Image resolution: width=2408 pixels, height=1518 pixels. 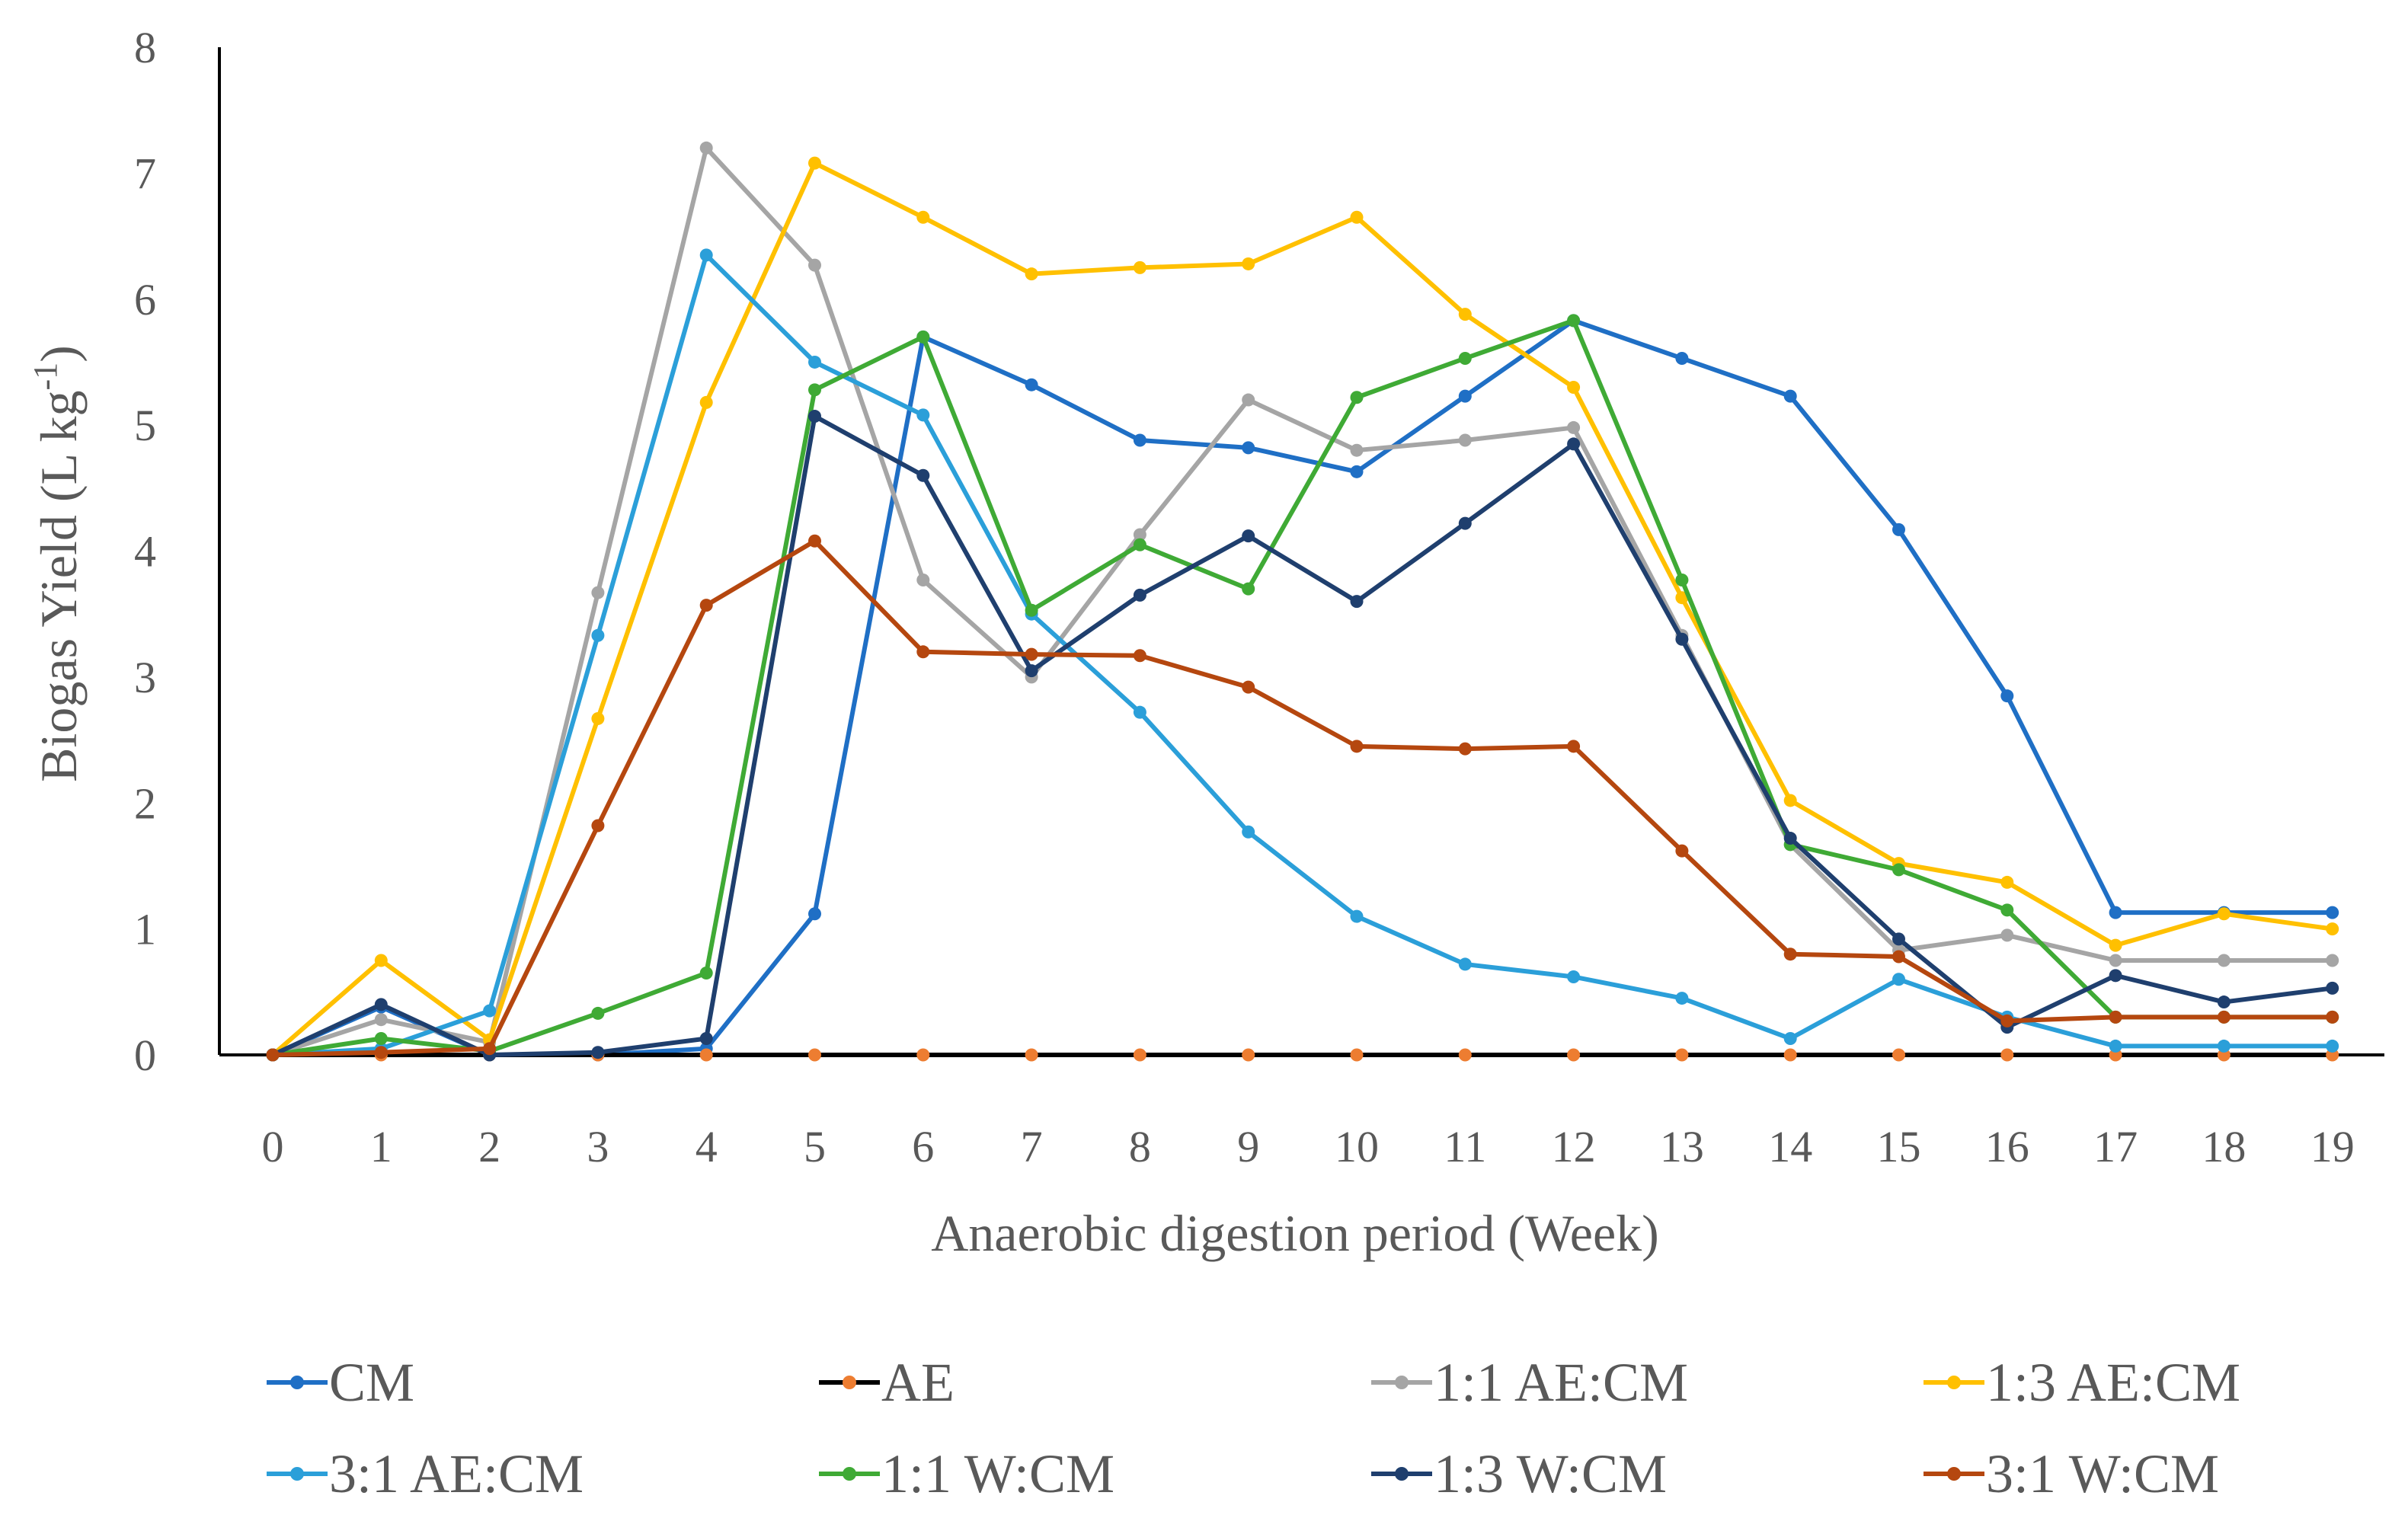 I want to click on legend-label: 1:1 AE:CM, so click(x=1561, y=1382).